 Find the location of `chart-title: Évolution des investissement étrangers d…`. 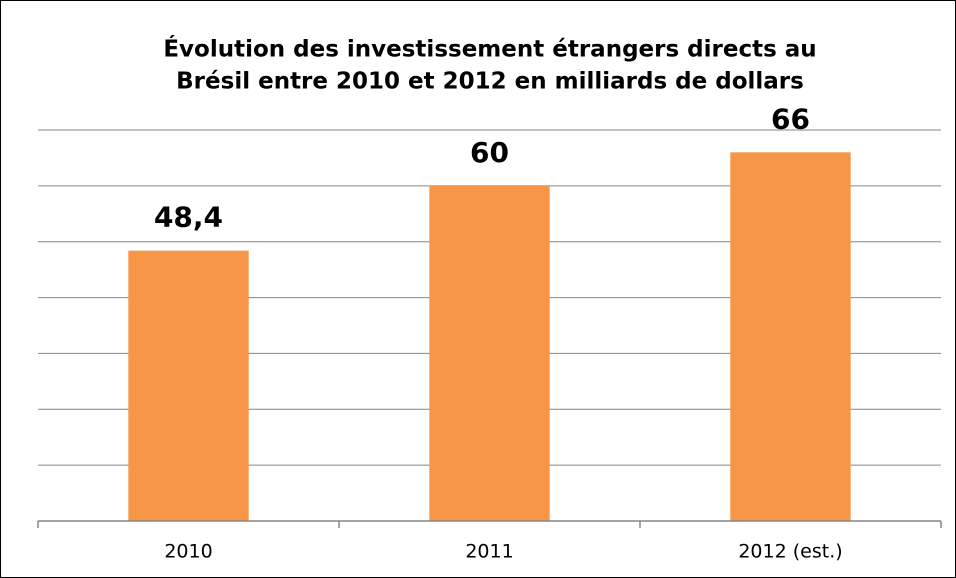

chart-title: Évolution des investissement étrangers d… is located at coordinates (489, 49).